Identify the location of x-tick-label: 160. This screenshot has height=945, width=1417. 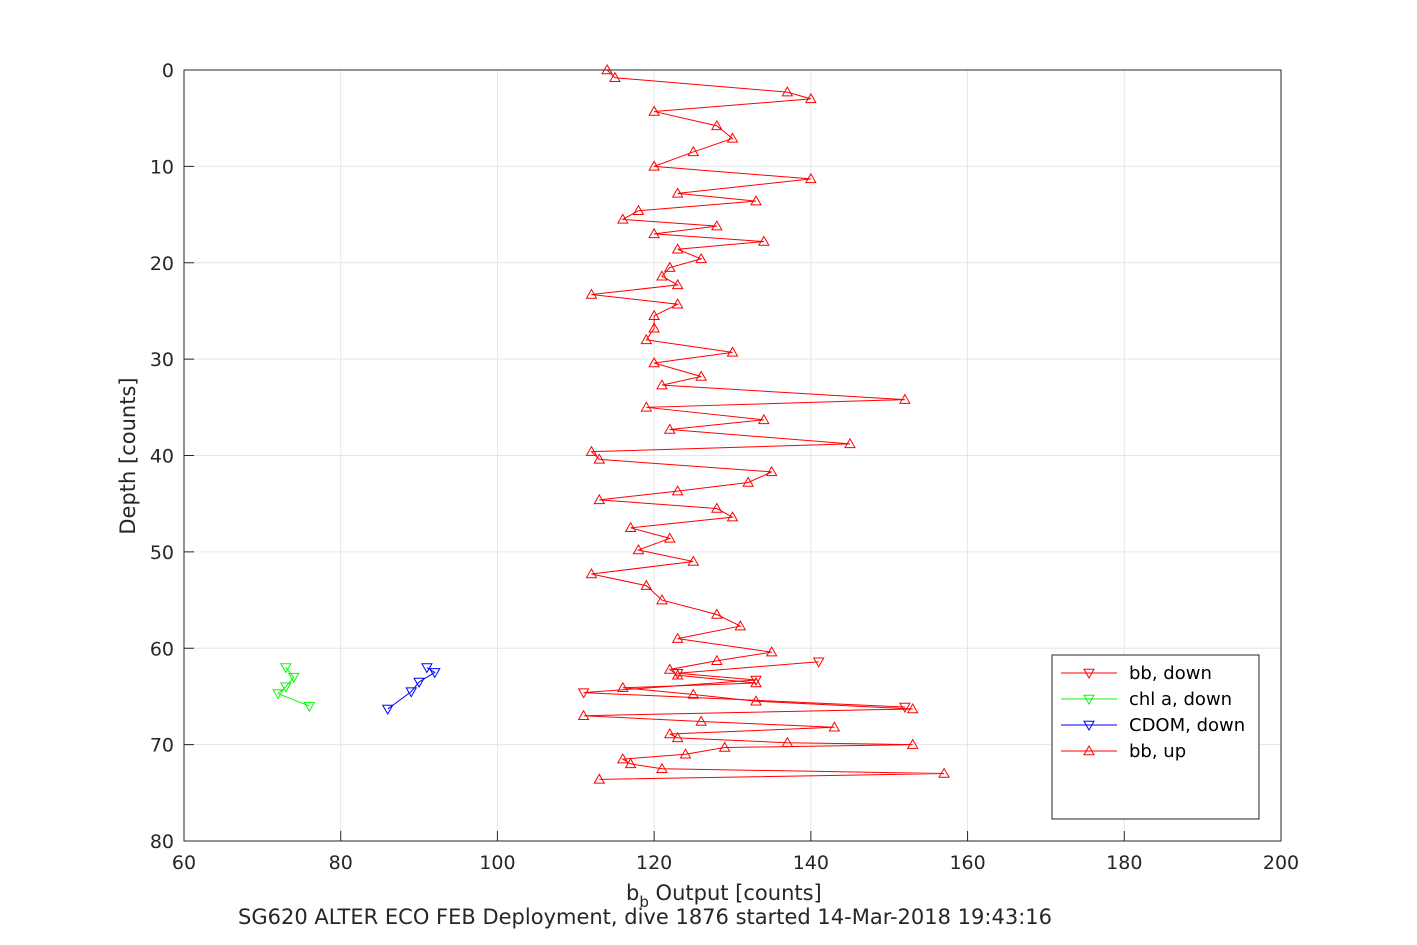
(967, 863).